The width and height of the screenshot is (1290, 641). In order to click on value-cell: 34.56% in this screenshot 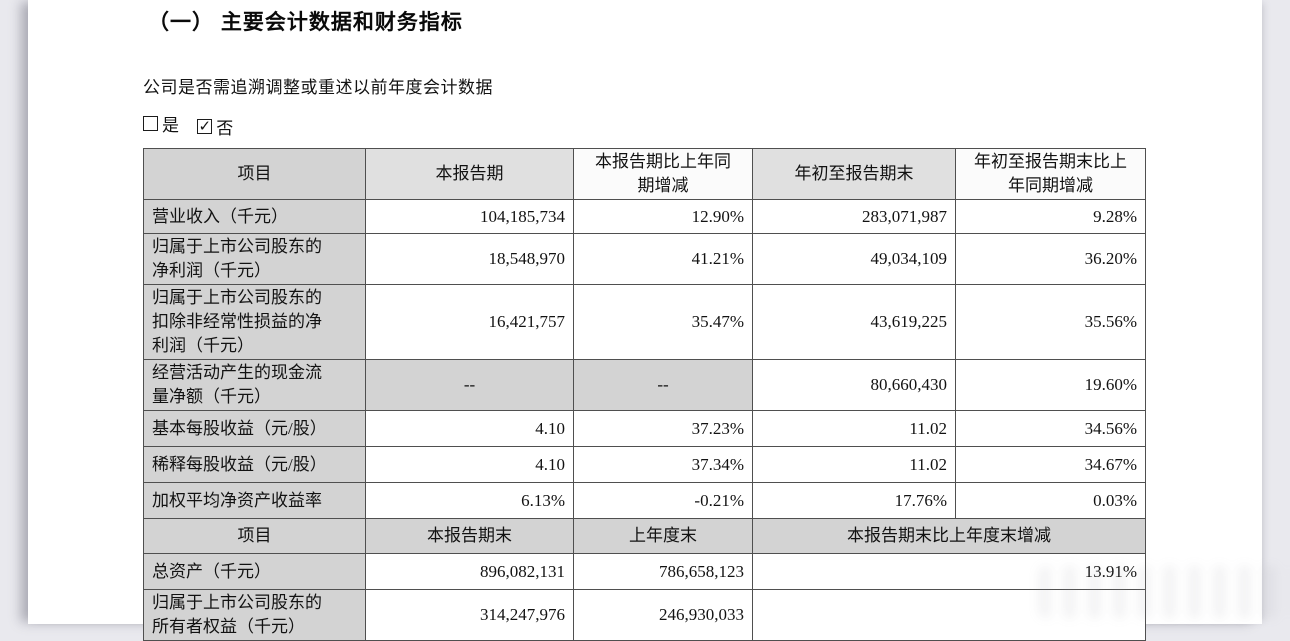, I will do `click(1050, 428)`.